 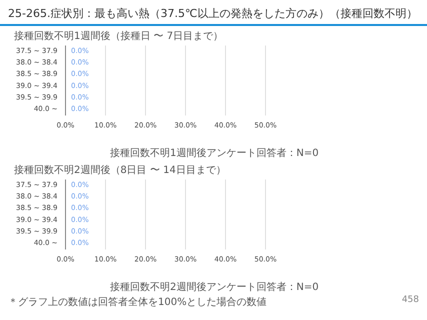 I want to click on text: 接種回数不明2週間後アンケート回答者：N=0, so click(x=214, y=287).